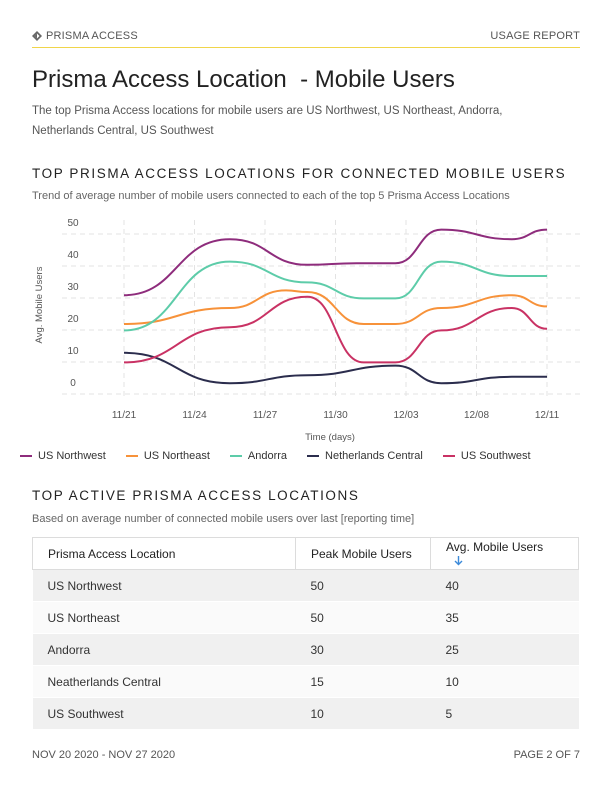 The width and height of the screenshot is (612, 792). Describe the element at coordinates (495, 456) in the screenshot. I see `legend-label: US Southwest` at that location.